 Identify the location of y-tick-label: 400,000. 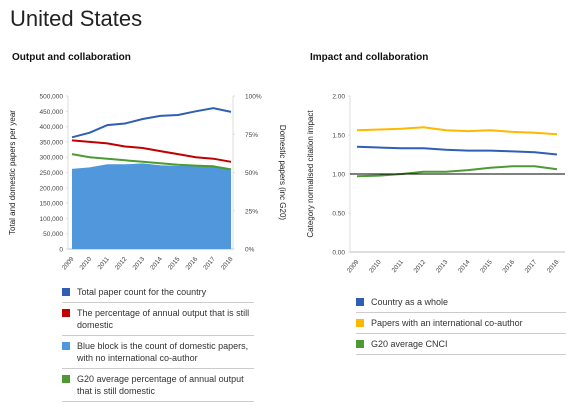
(52, 127).